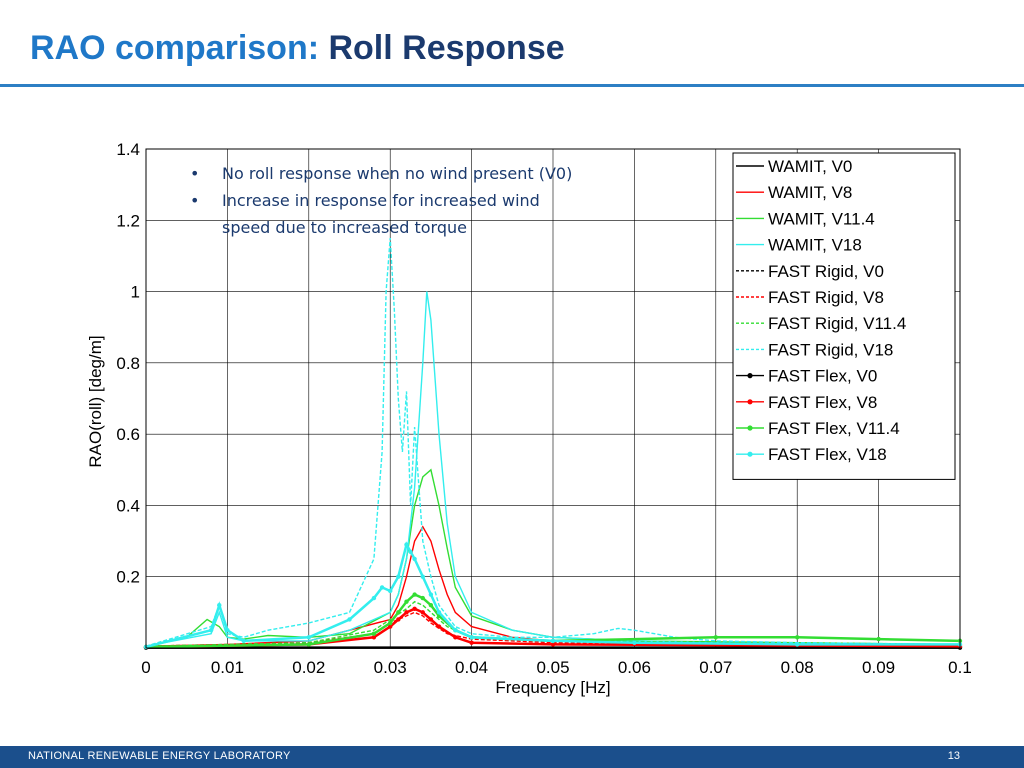  Describe the element at coordinates (145, 667) in the screenshot. I see `x-tick-label: 0` at that location.